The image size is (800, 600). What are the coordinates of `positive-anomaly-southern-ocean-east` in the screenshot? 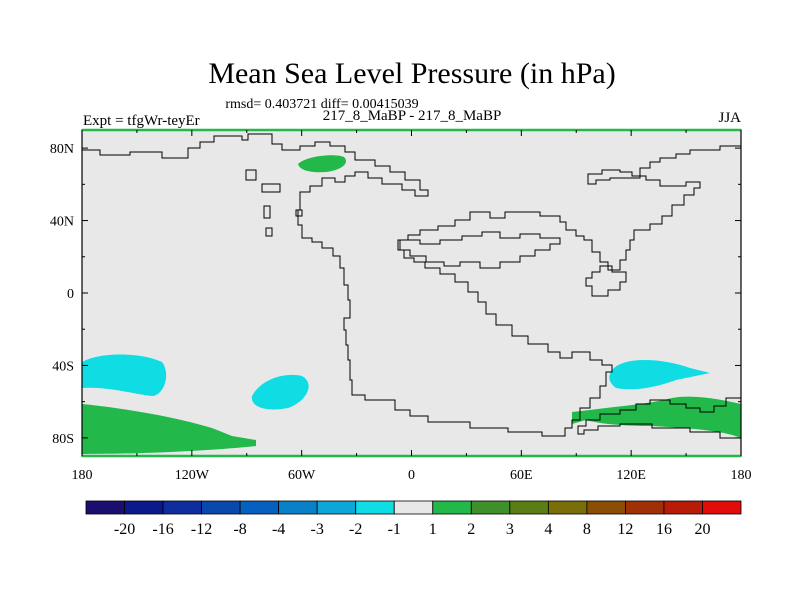 It's located at (656, 417).